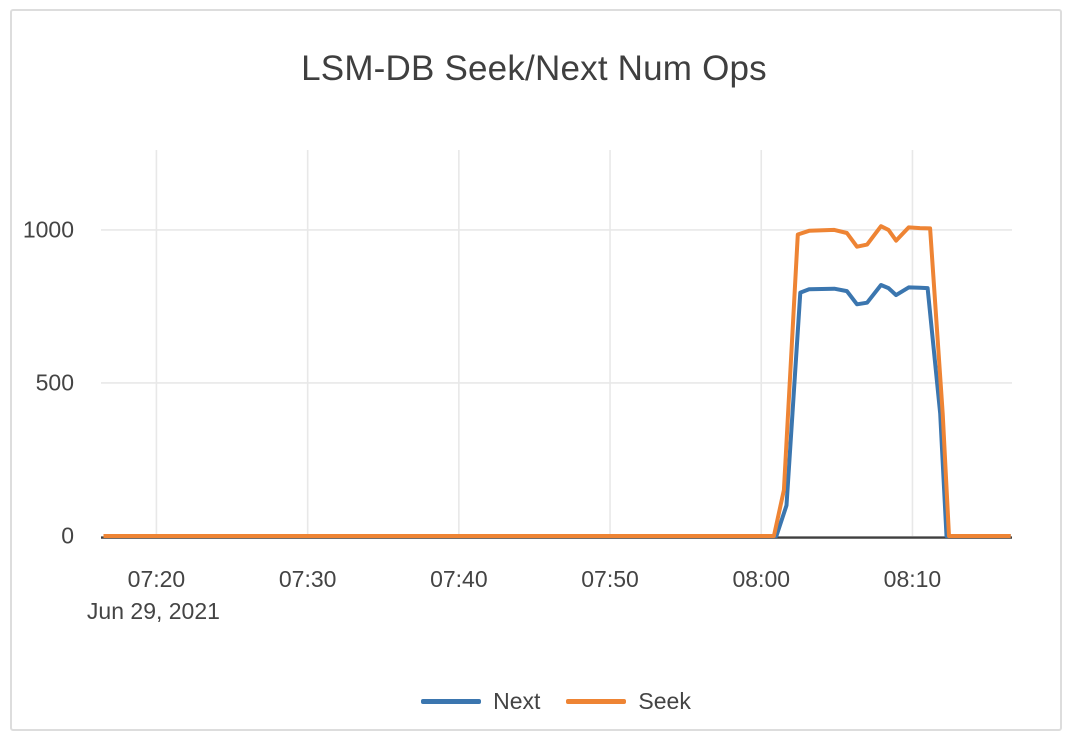 This screenshot has width=1068, height=742. I want to click on seek-line-legend-icon, so click(596, 701).